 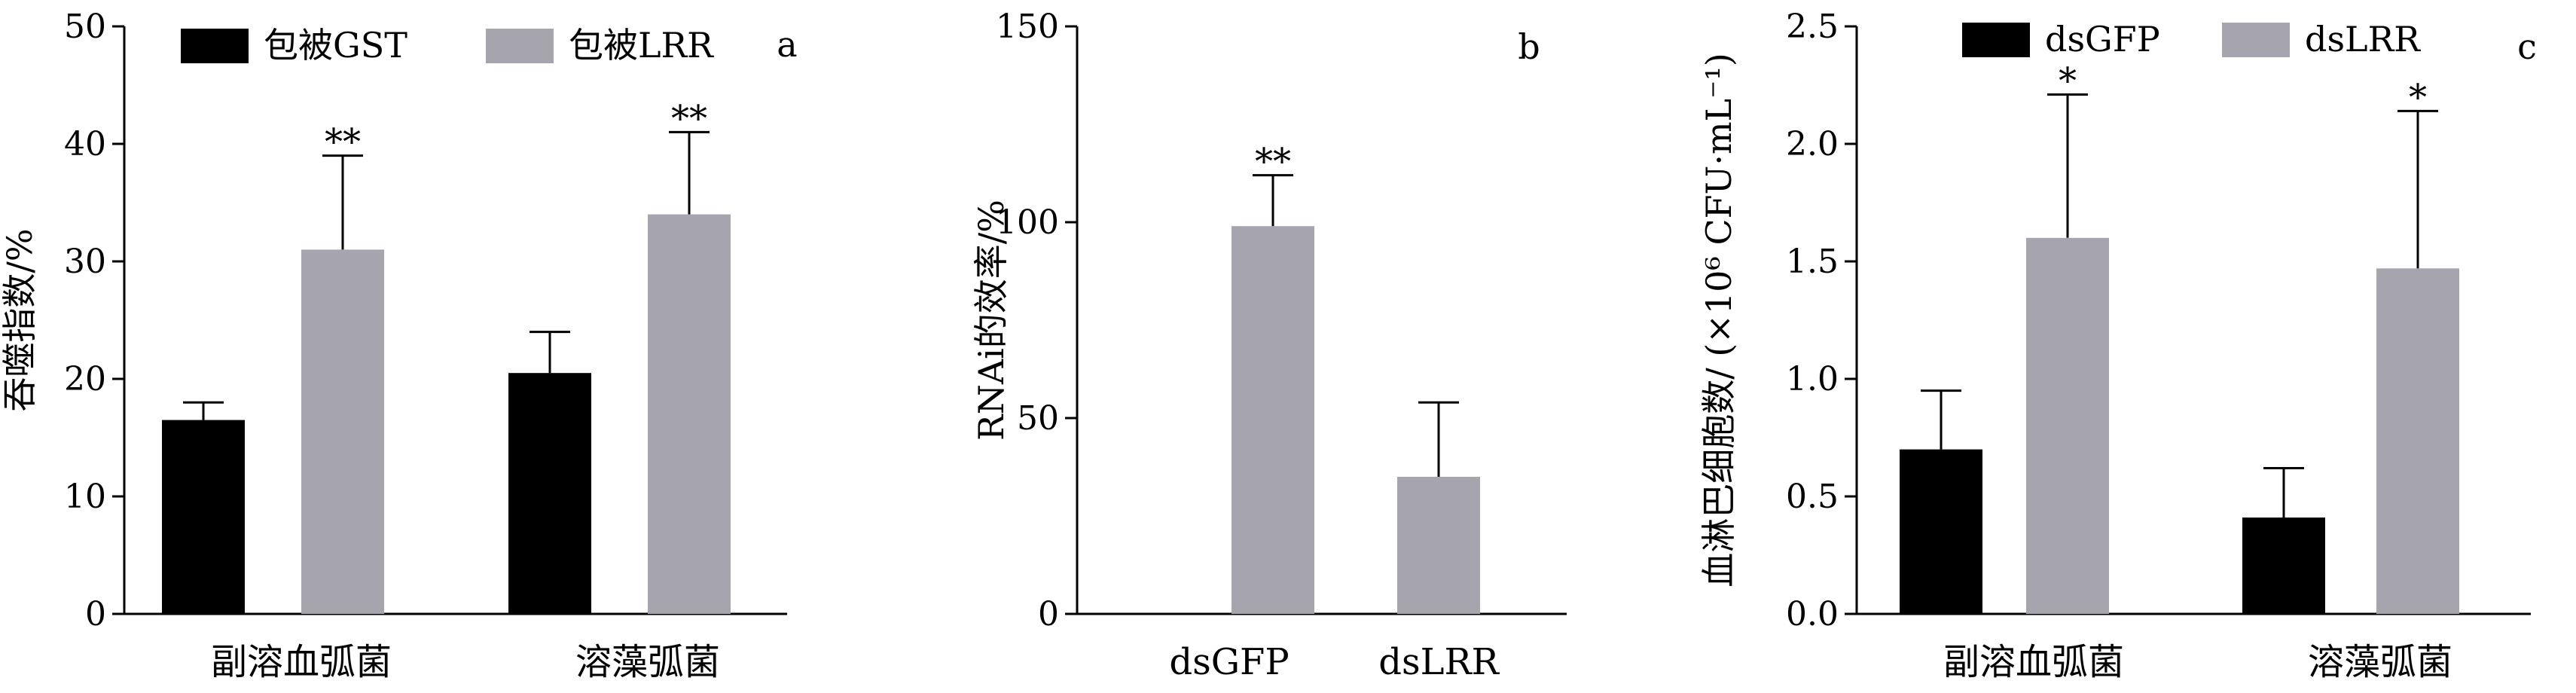 I want to click on y-tick-label: 0.0, so click(x=1813, y=614).